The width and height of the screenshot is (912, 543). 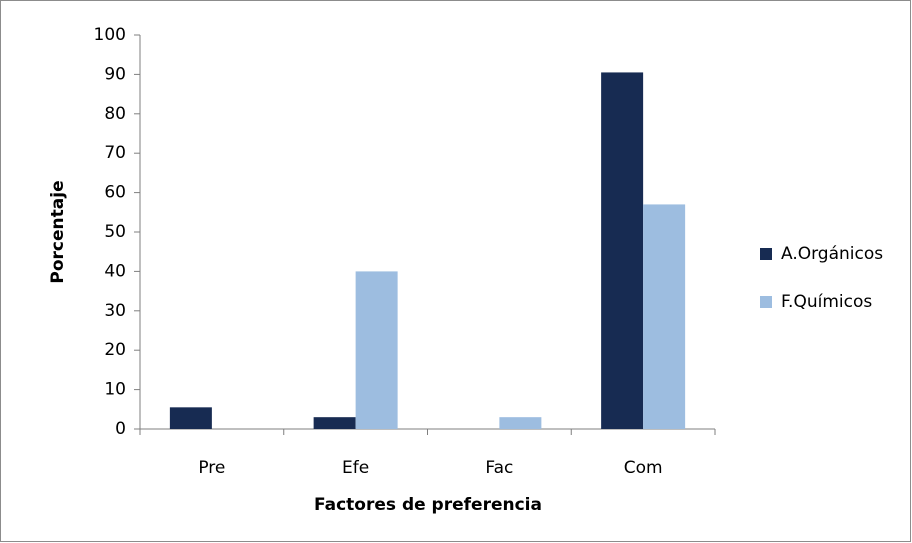 I want to click on y-tick-label: 70, so click(x=115, y=153).